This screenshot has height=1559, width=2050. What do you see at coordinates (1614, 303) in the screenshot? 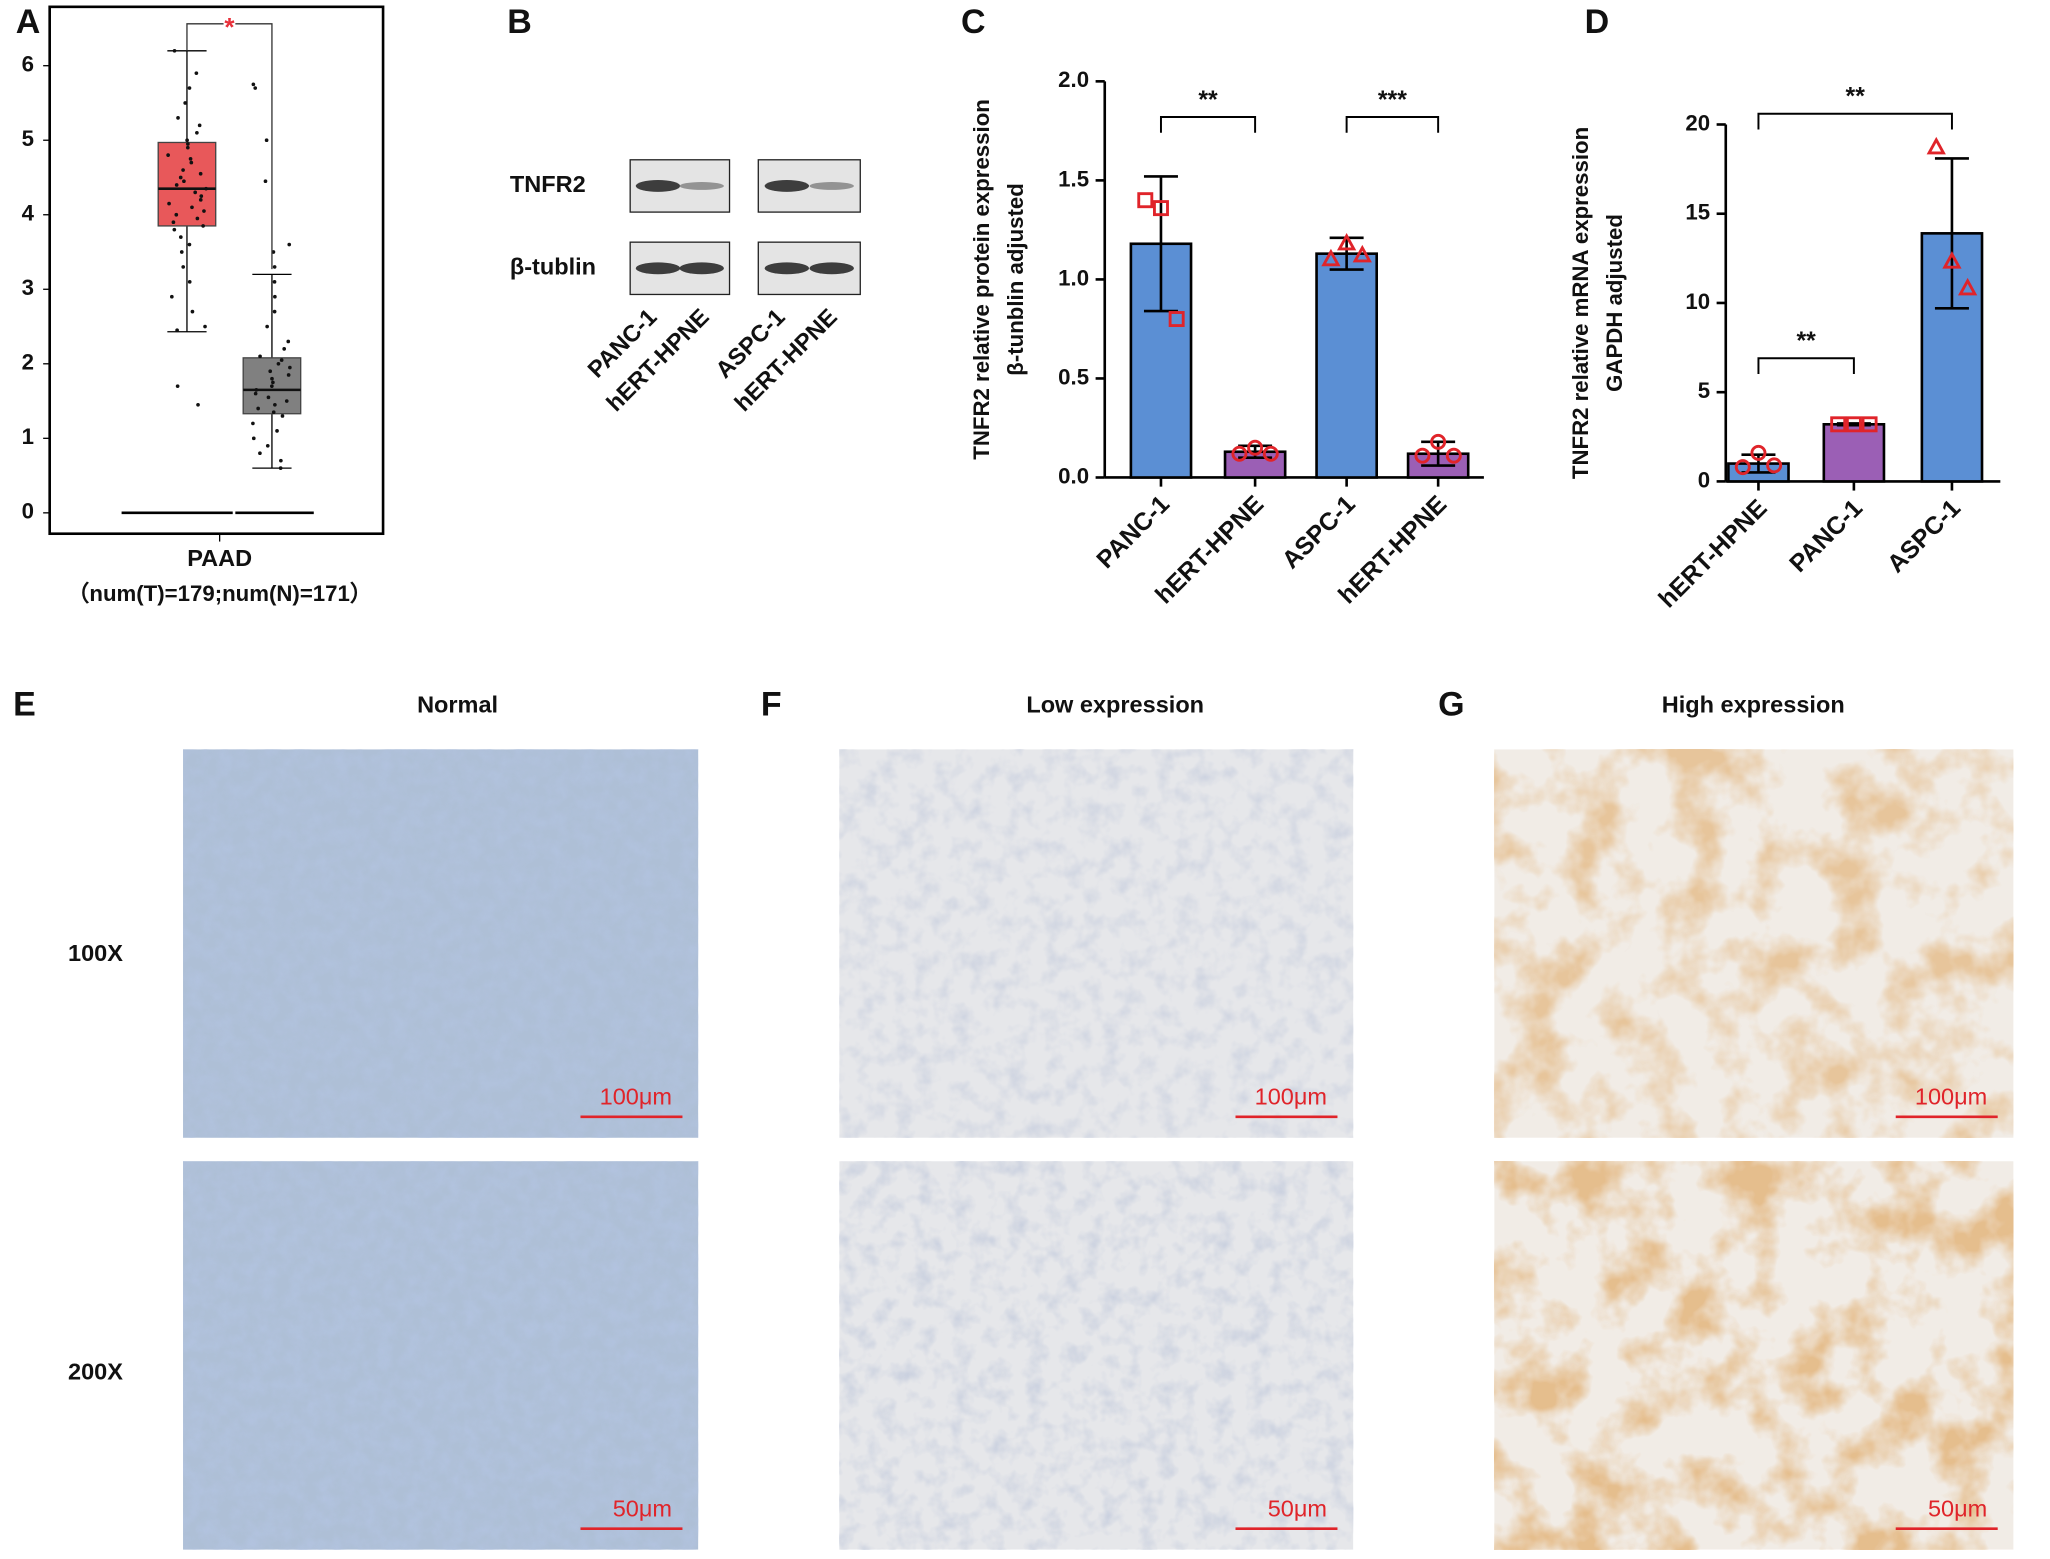
I see `y-axis-label: GAPDH adjusted` at bounding box center [1614, 303].